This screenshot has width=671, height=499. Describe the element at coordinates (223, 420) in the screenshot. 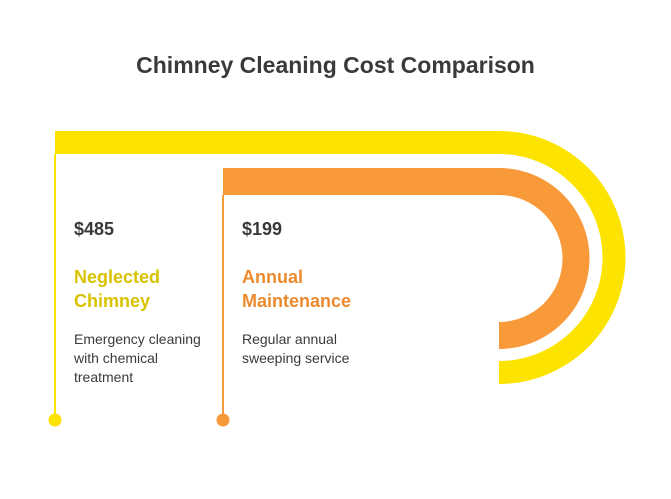

I see `annual-leader-dot` at that location.